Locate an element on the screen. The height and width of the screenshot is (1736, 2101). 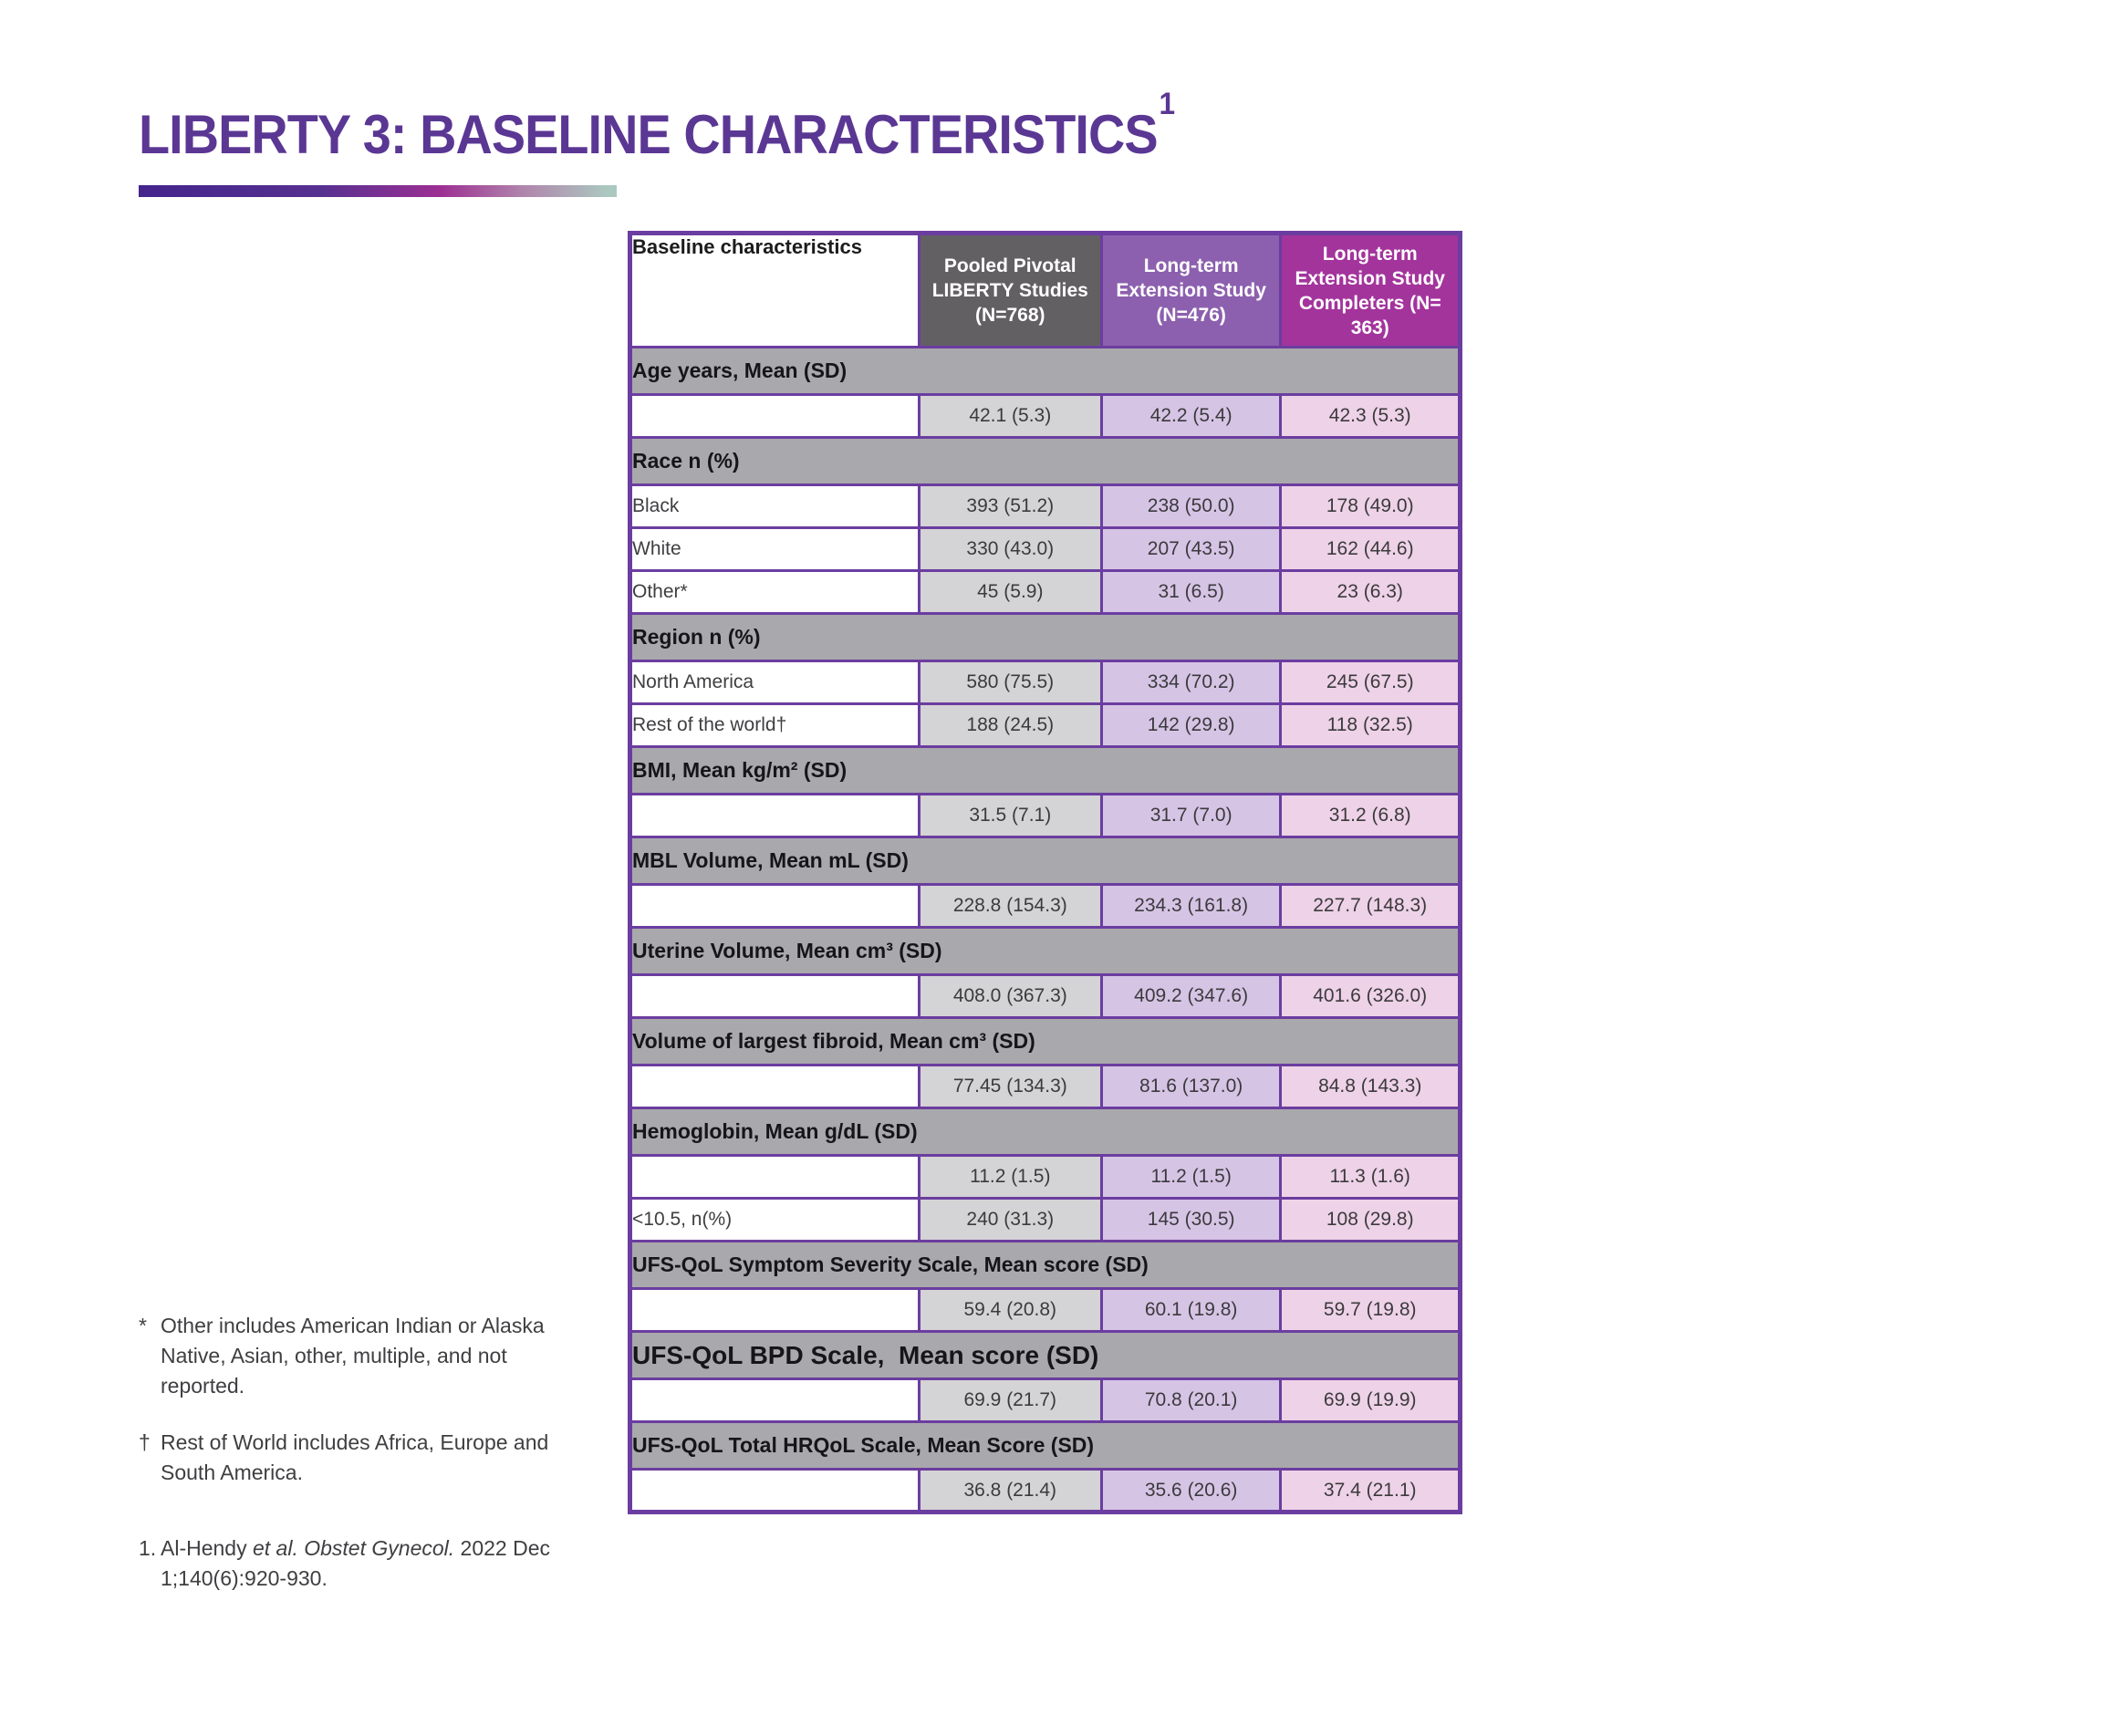
data-row: 408.0 (367.3) 409.2 (347.6) 401.6 (326.0) is located at coordinates (1045, 996).